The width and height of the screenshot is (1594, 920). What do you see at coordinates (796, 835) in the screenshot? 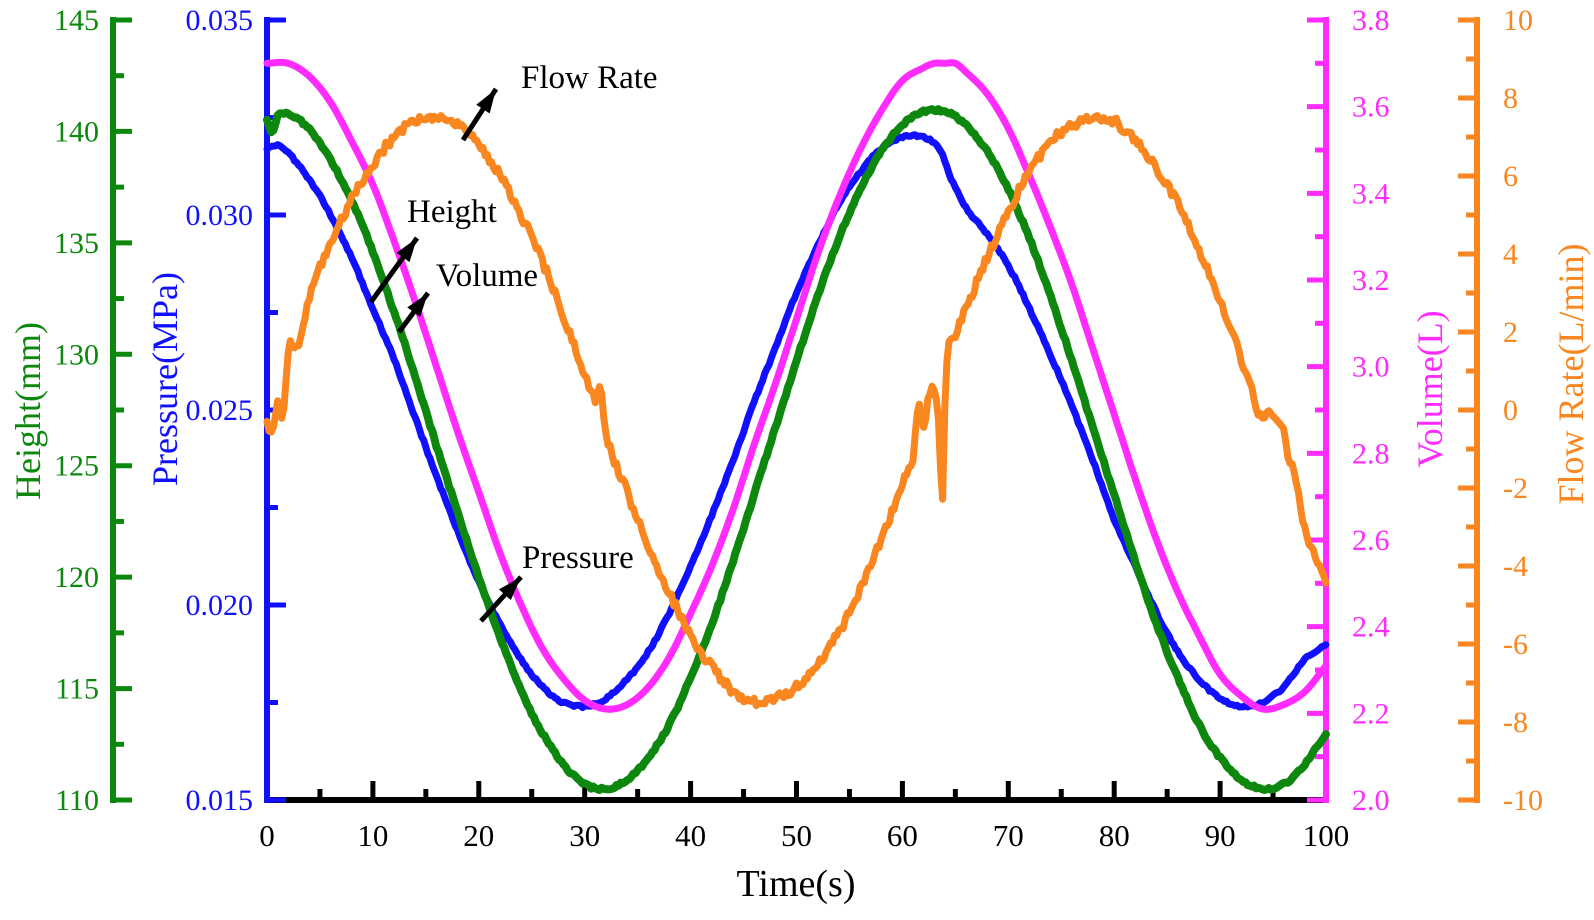
I see `x-tick-label: 50` at bounding box center [796, 835].